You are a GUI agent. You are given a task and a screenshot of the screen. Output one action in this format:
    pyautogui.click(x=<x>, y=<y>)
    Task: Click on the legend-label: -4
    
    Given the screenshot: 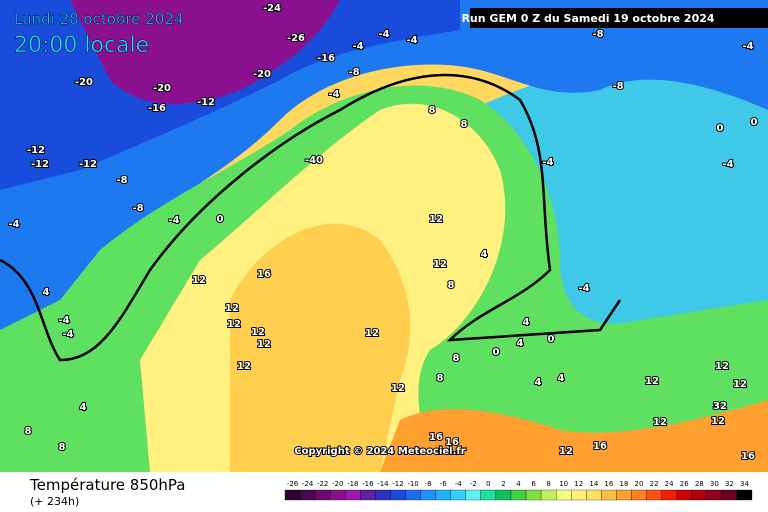 What is the action you would take?
    pyautogui.click(x=459, y=484)
    